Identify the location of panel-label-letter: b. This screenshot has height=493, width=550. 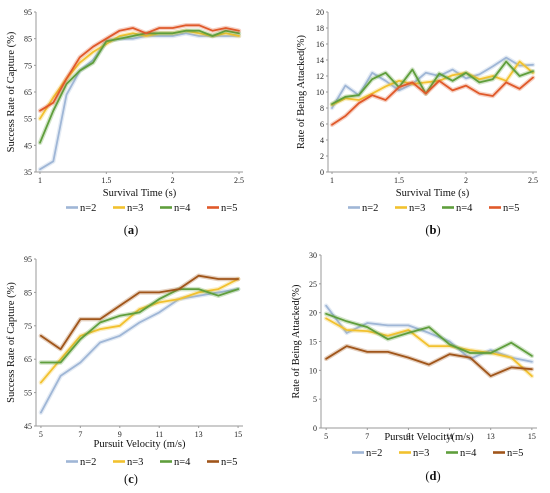
(433, 230).